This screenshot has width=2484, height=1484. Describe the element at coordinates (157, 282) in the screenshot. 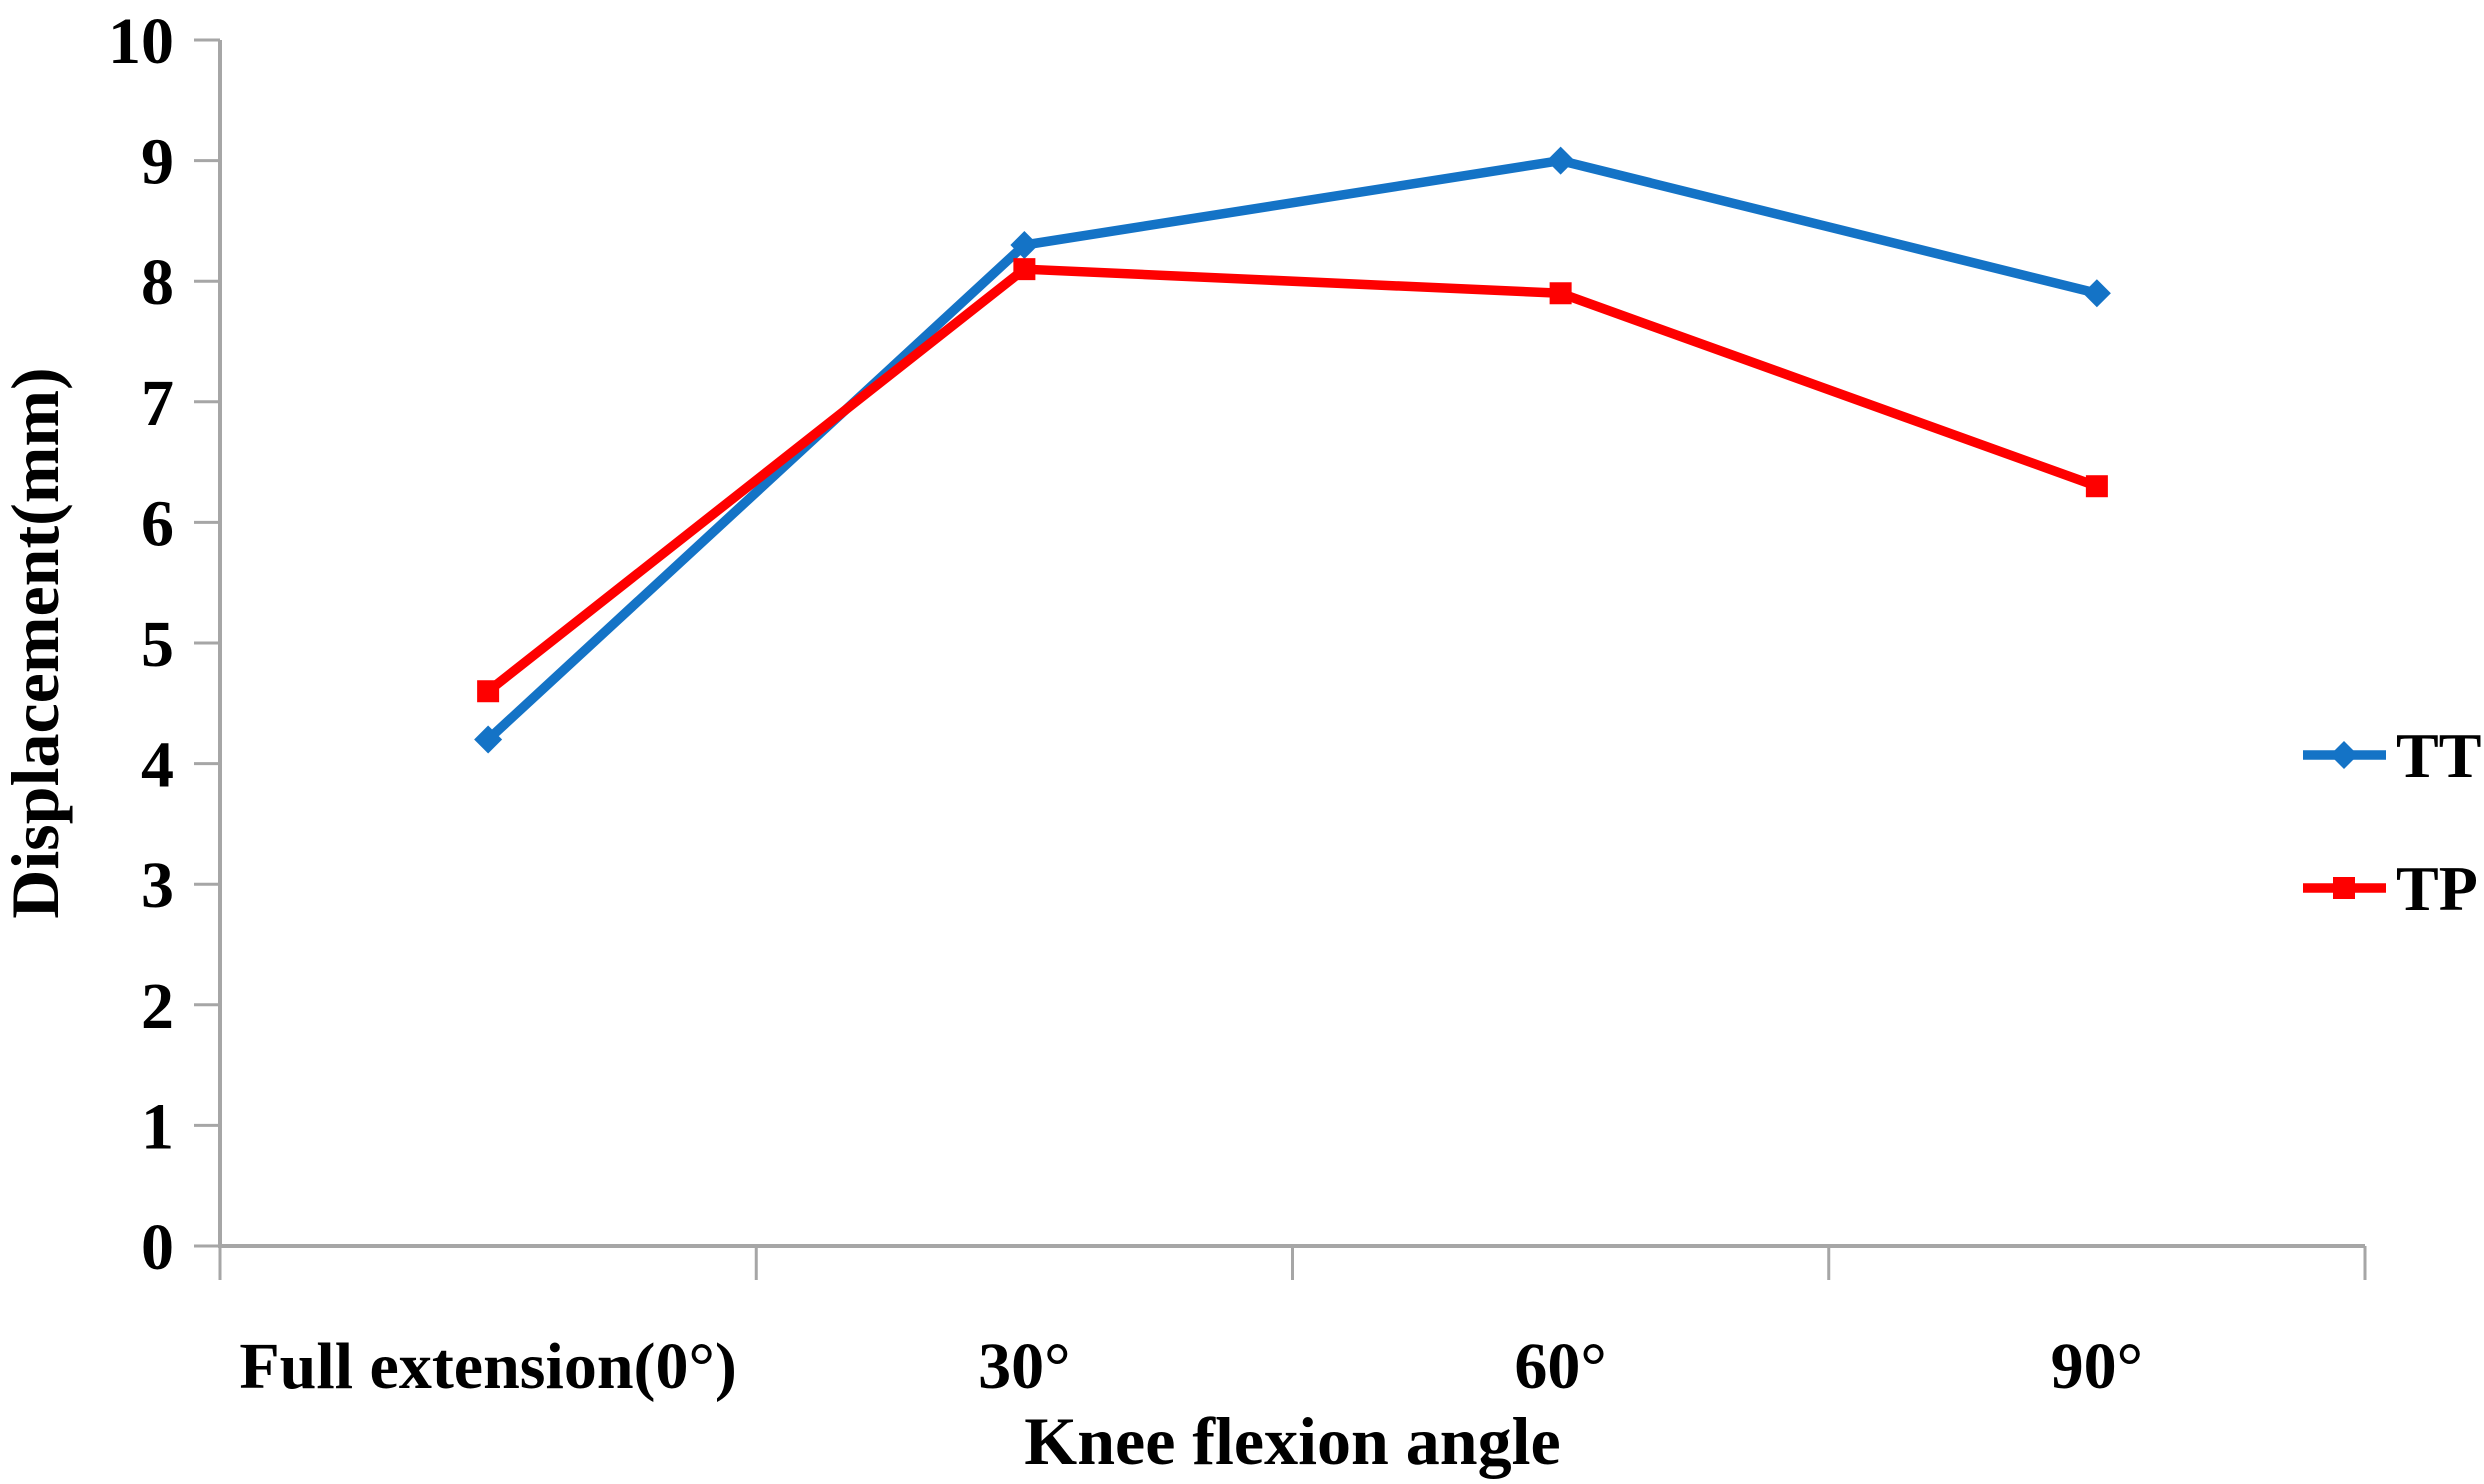

I see `y-tick-label: 8` at that location.